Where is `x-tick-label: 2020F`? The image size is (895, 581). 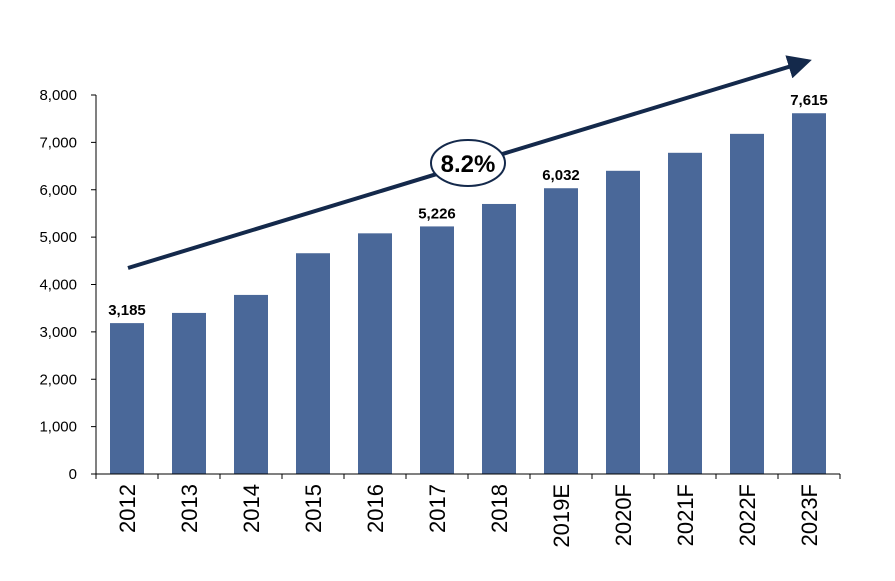
x-tick-label: 2020F is located at coordinates (623, 515).